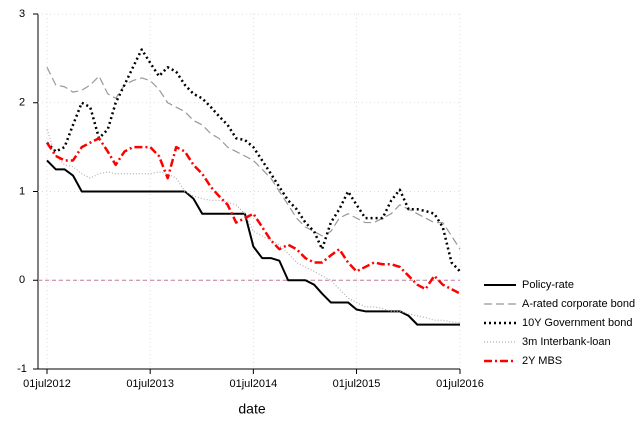 The height and width of the screenshot is (424, 644). Describe the element at coordinates (548, 285) in the screenshot. I see `legend-label: Policy-rate` at that location.